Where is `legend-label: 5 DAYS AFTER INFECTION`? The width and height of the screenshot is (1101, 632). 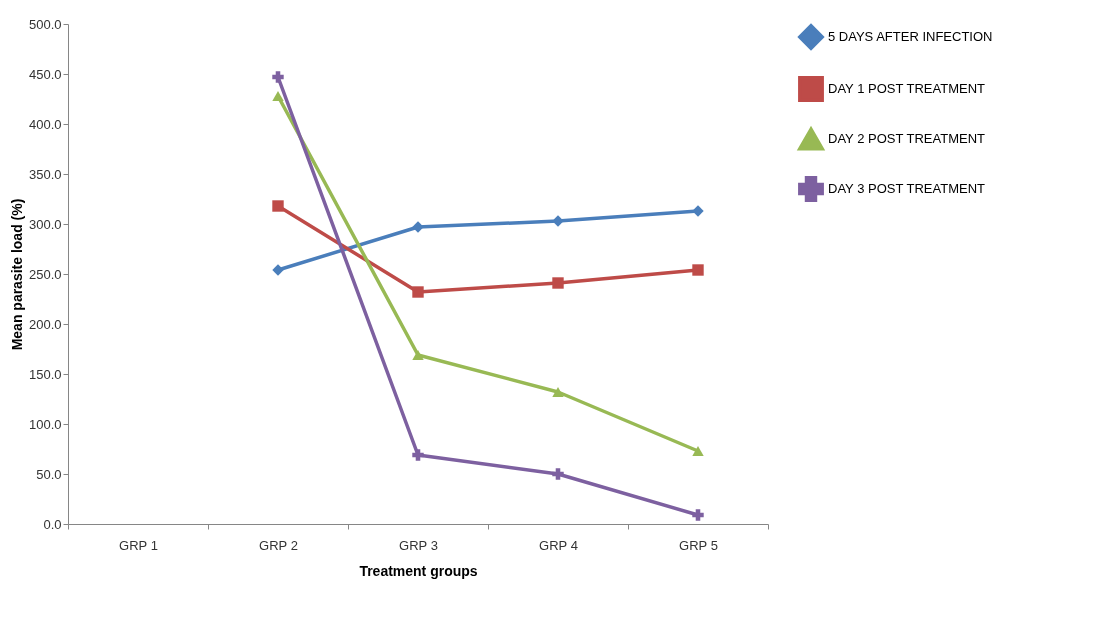
legend-label: 5 DAYS AFTER INFECTION is located at coordinates (910, 36).